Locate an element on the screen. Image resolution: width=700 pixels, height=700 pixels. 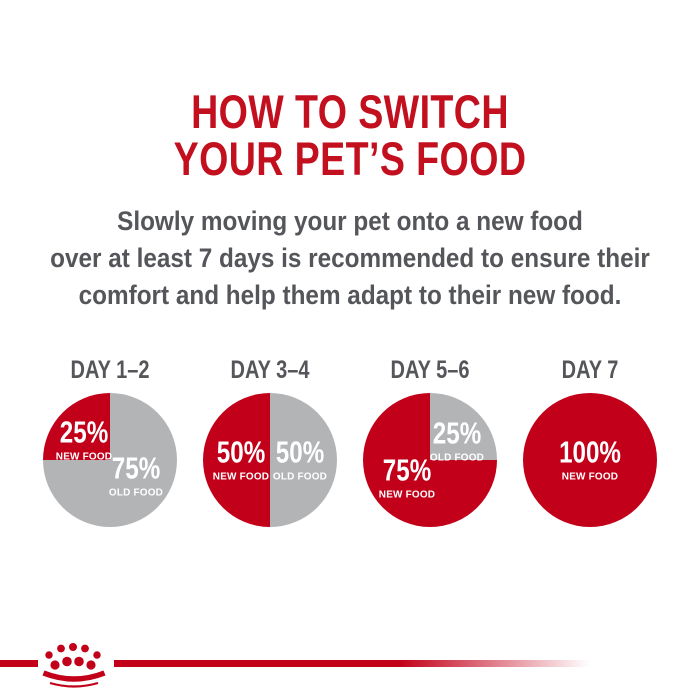
pie-chart-day-5-6: 25% OLD FOOD 75% NEW FOOD is located at coordinates (430, 460).